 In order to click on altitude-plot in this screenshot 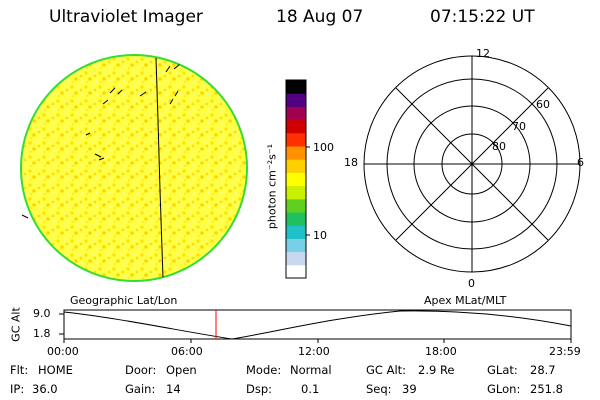, I will do `click(315, 326)`.